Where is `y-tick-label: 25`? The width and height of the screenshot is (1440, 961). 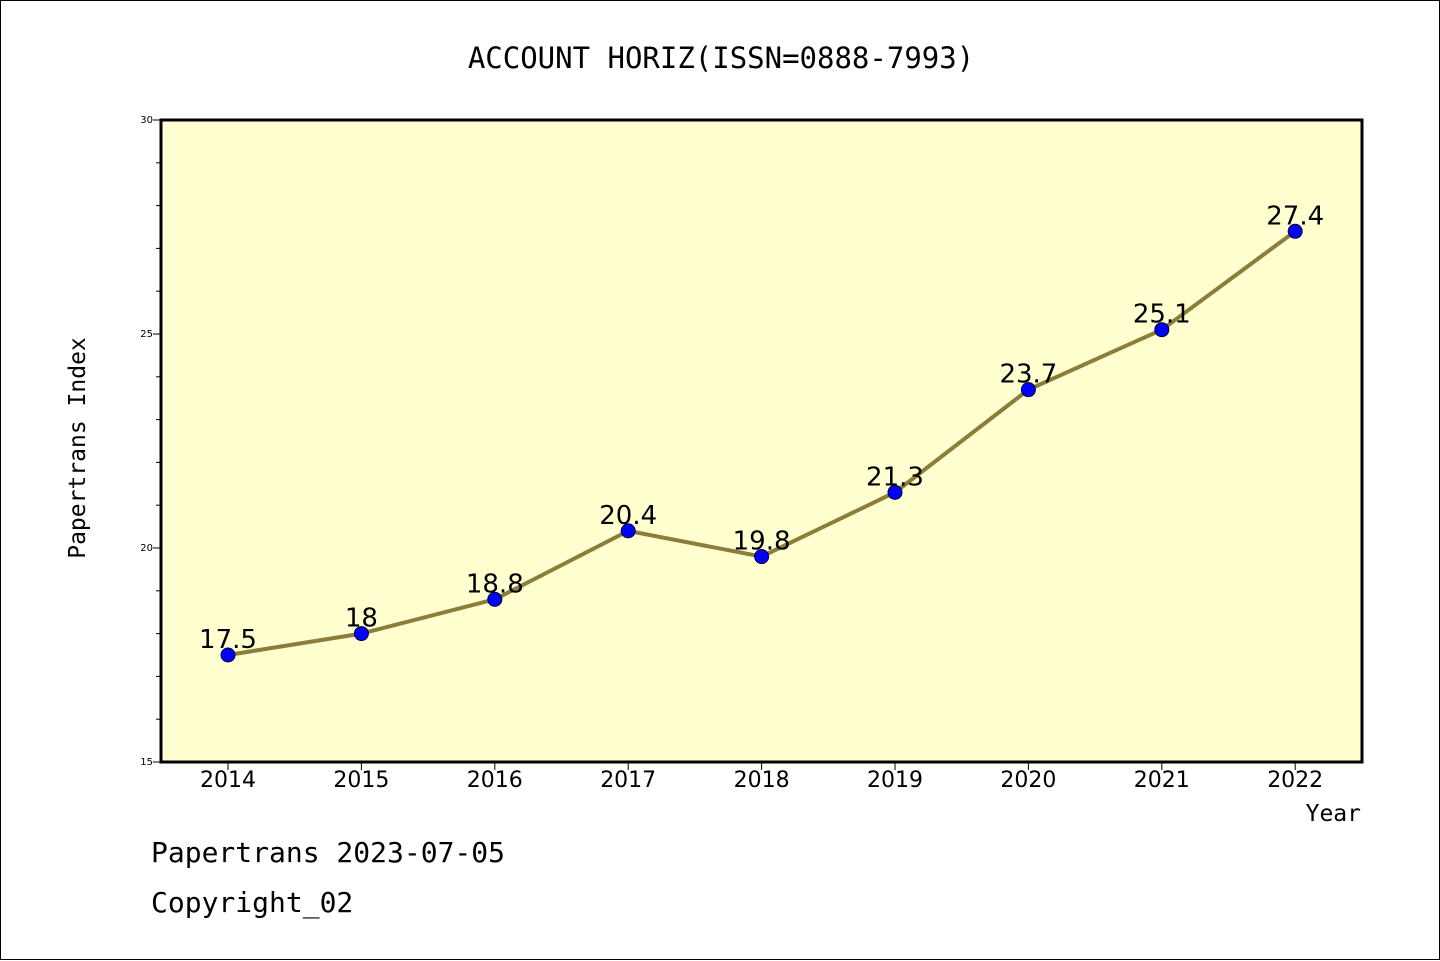
y-tick-label: 25 is located at coordinates (146, 334).